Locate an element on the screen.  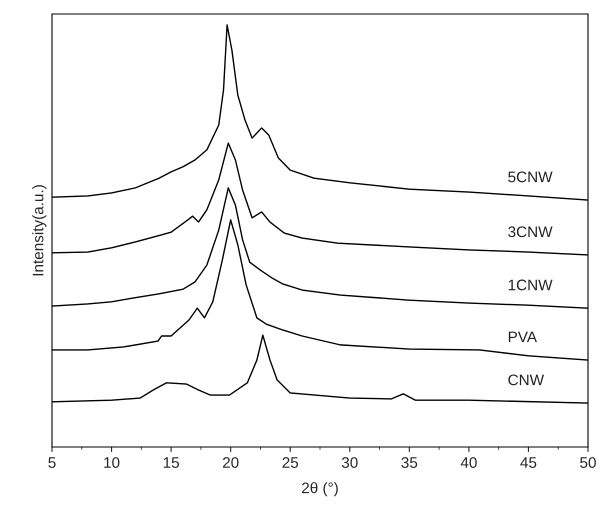
series-label: 3CNW is located at coordinates (530, 232).